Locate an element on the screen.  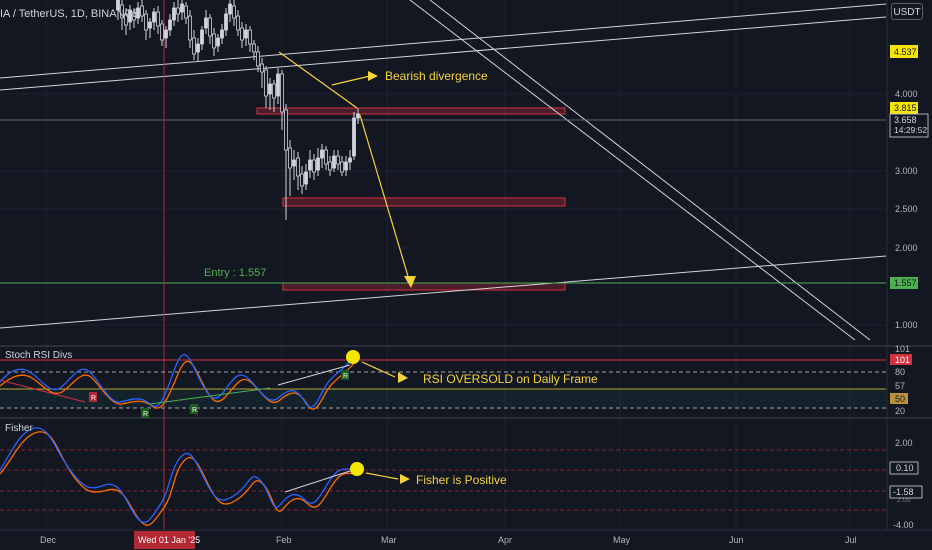
price-badge-mid is located at coordinates (904, 108).